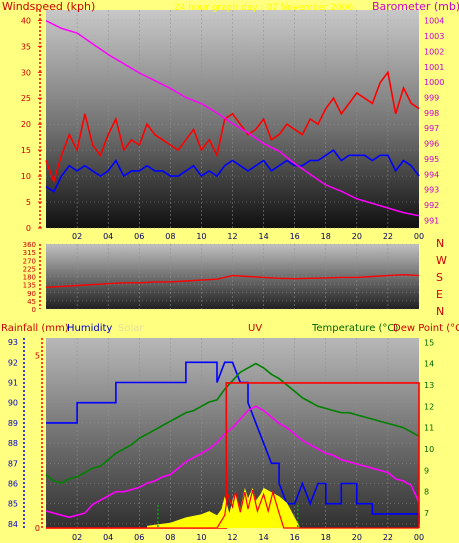 This screenshot has width=459, height=543. Describe the element at coordinates (37, 355) in the screenshot. I see `rain-tick-label: 5` at that location.